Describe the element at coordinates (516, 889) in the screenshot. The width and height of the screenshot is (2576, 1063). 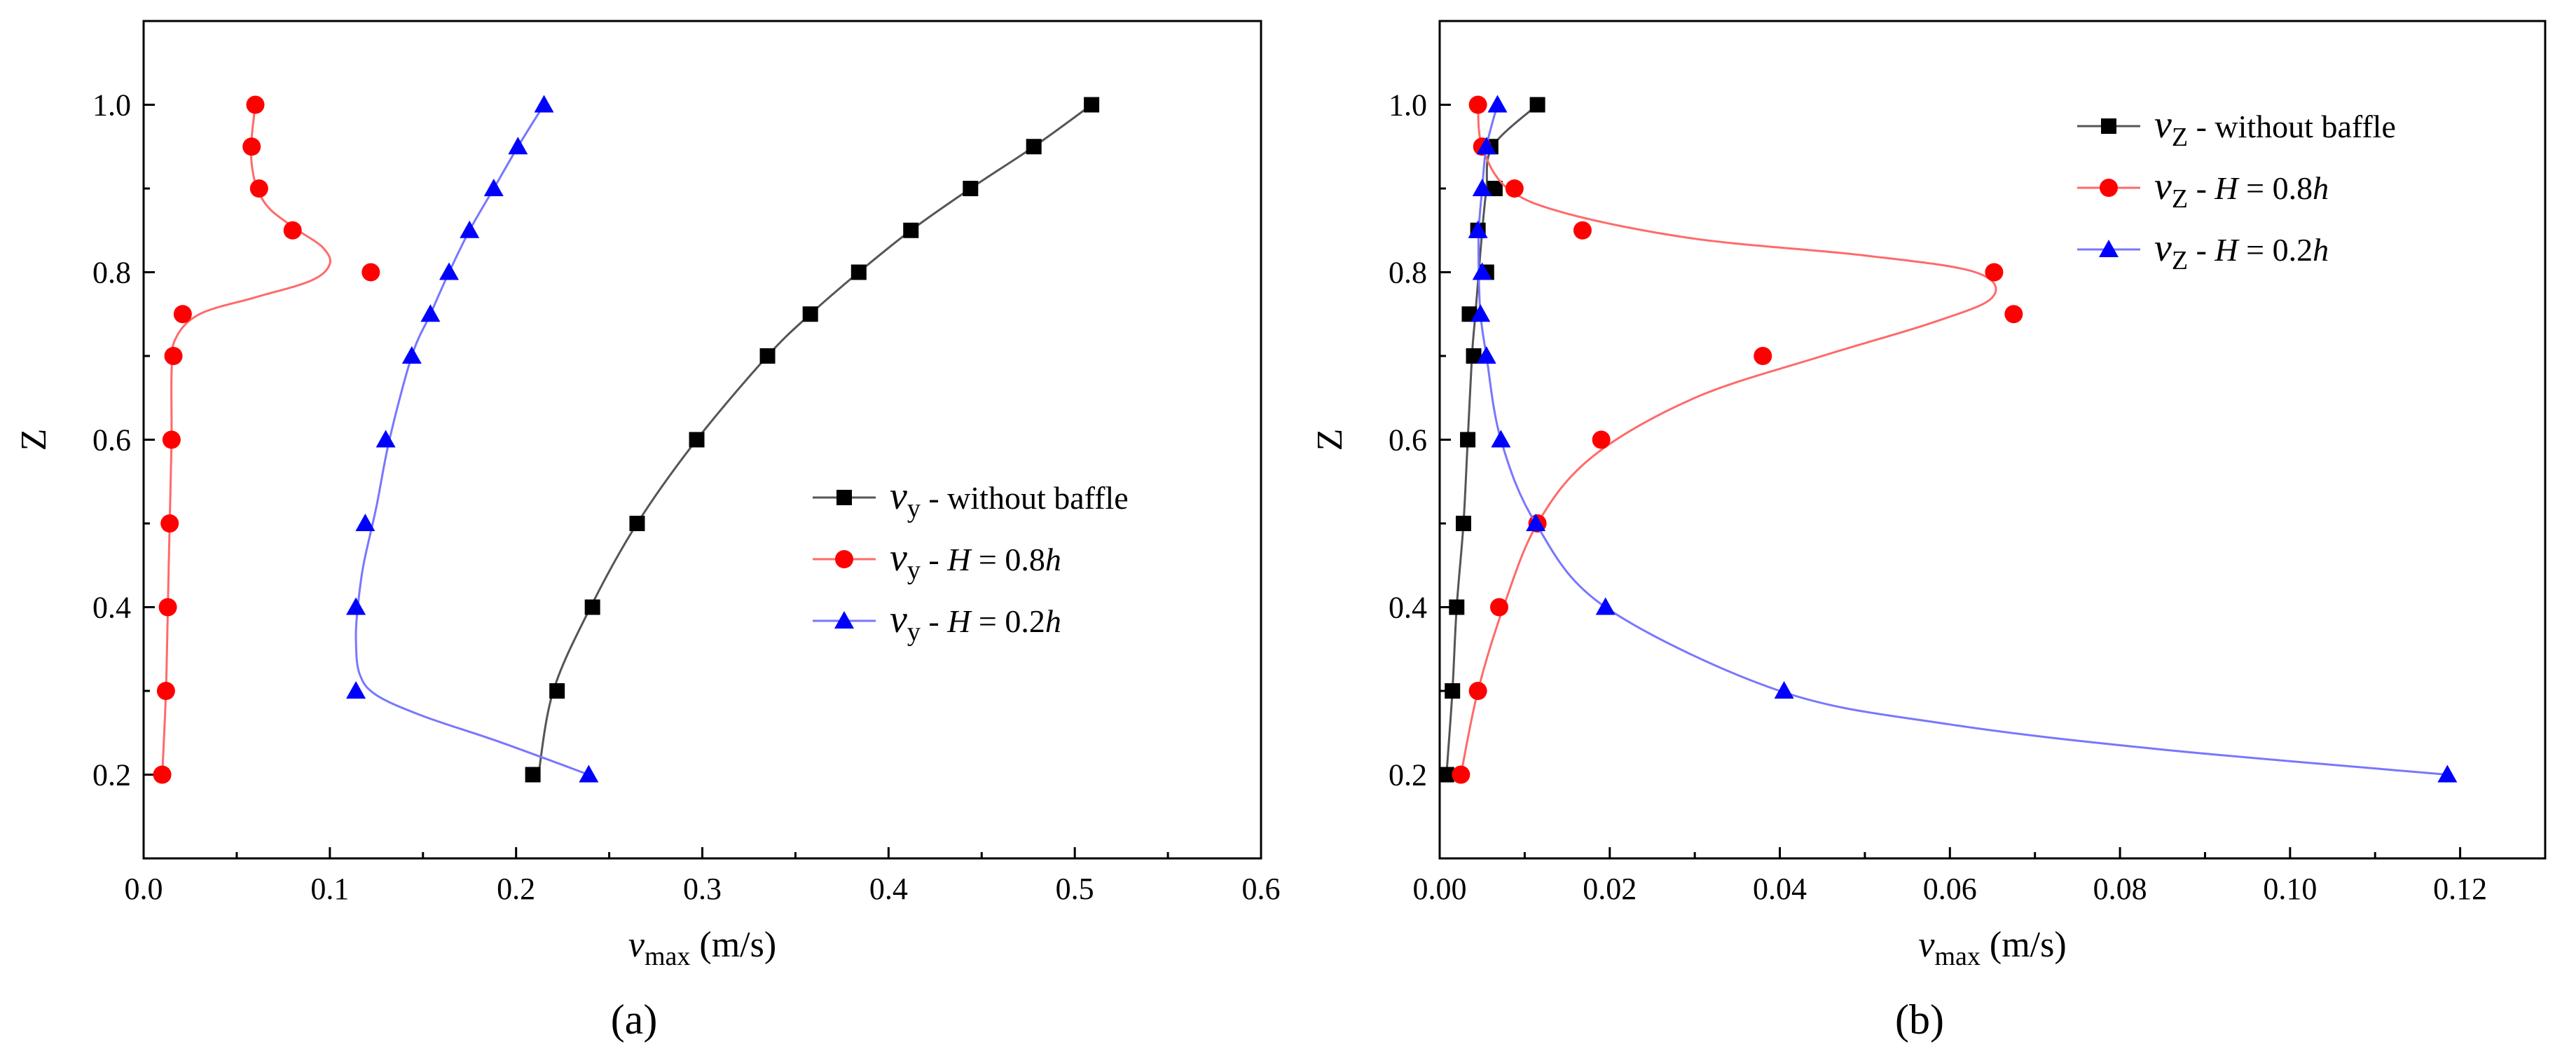
I see `x-tick-label: 0.2` at that location.